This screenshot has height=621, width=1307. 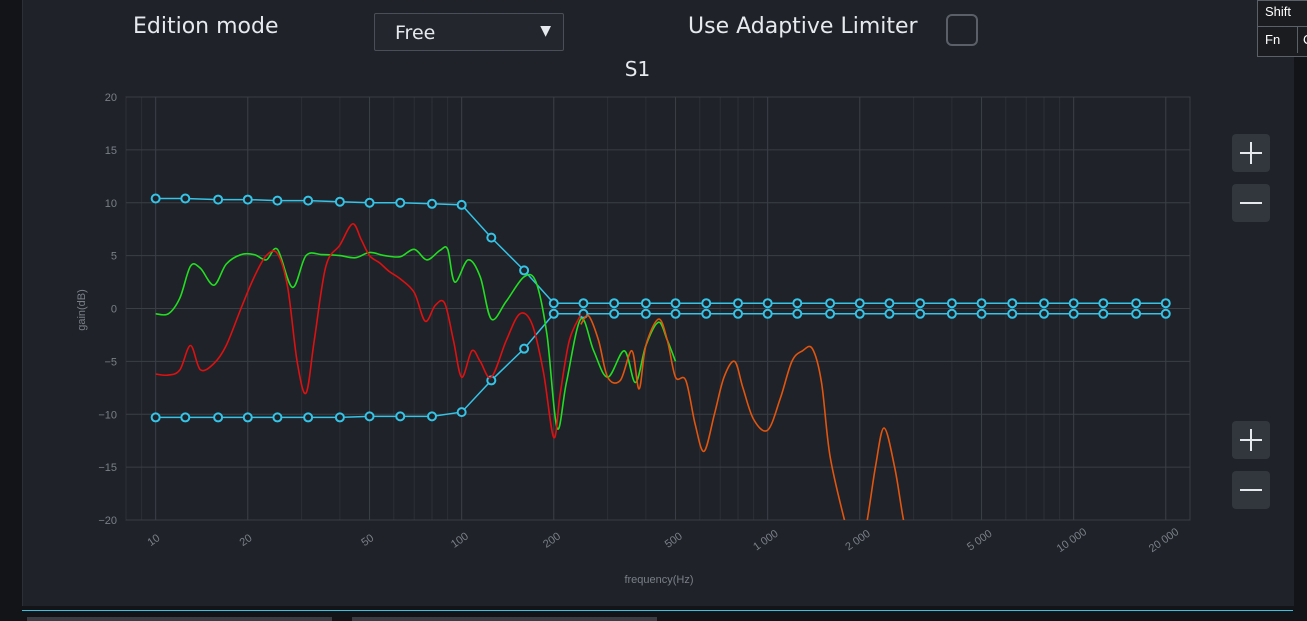 What do you see at coordinates (110, 362) in the screenshot?
I see `y-tick-label: −5` at bounding box center [110, 362].